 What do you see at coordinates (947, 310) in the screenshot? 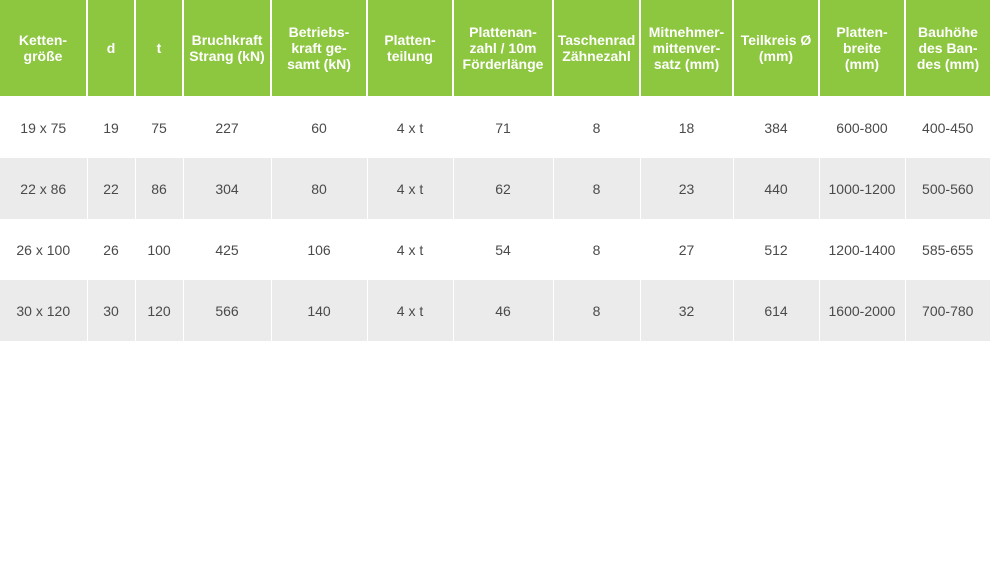
I see `cell-belt-height: 700-780` at bounding box center [947, 310].